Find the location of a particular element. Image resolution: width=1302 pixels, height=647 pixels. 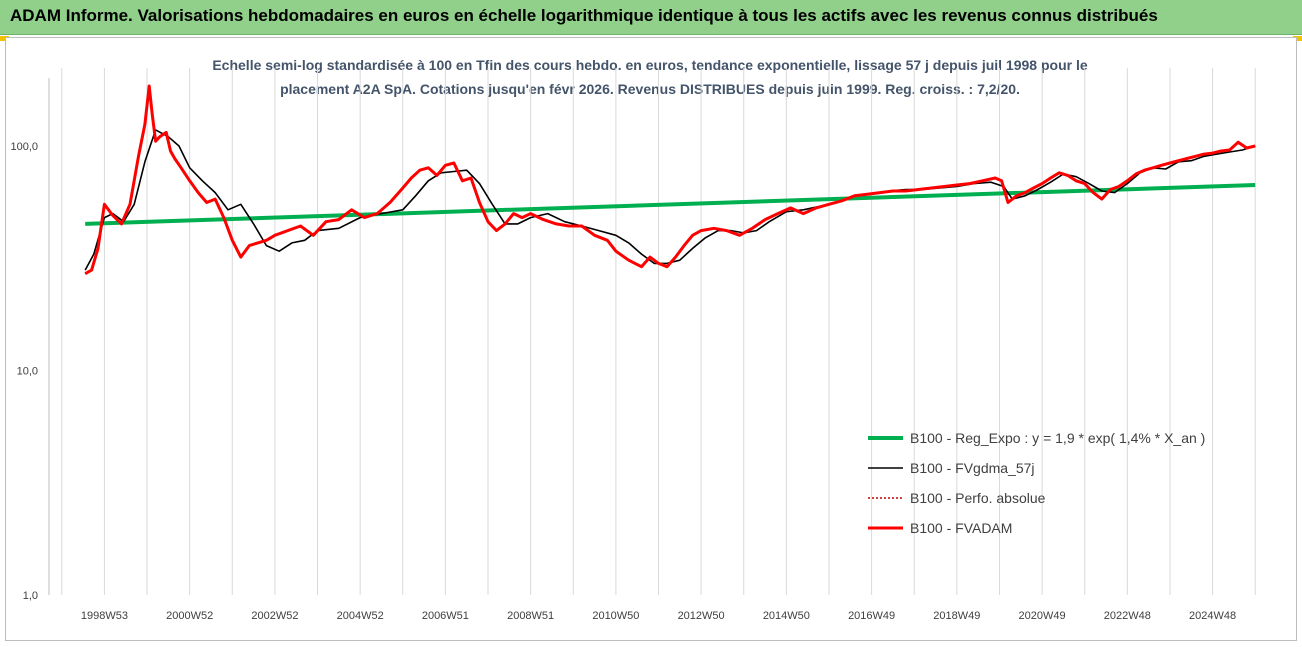

legend-label: B100 - FVgdma_57j is located at coordinates (972, 468).